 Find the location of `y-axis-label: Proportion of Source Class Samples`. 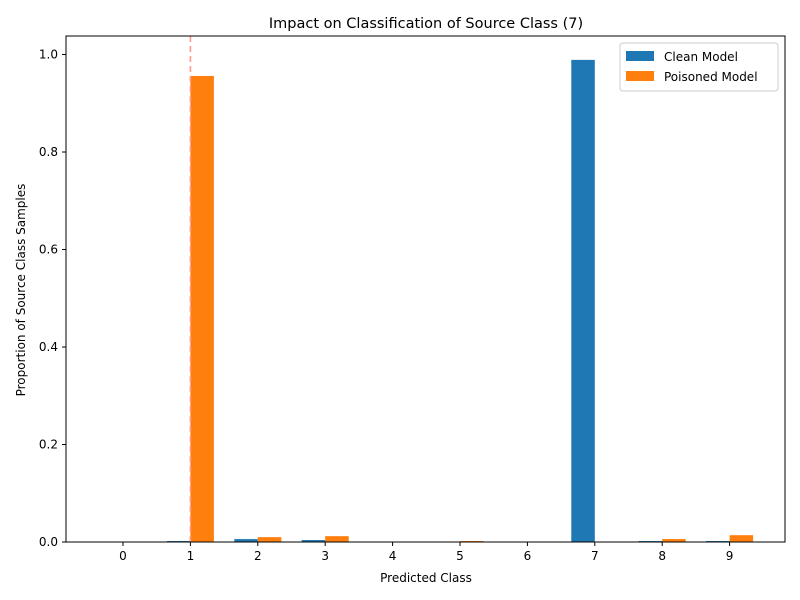

y-axis-label: Proportion of Source Class Samples is located at coordinates (21, 290).